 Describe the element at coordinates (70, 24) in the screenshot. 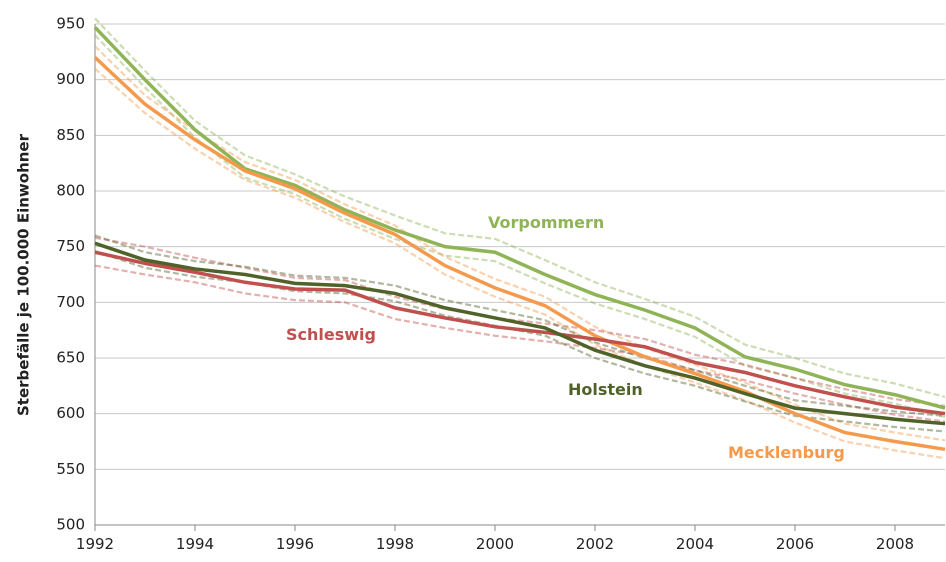

I see `y-tick-label: 950` at that location.